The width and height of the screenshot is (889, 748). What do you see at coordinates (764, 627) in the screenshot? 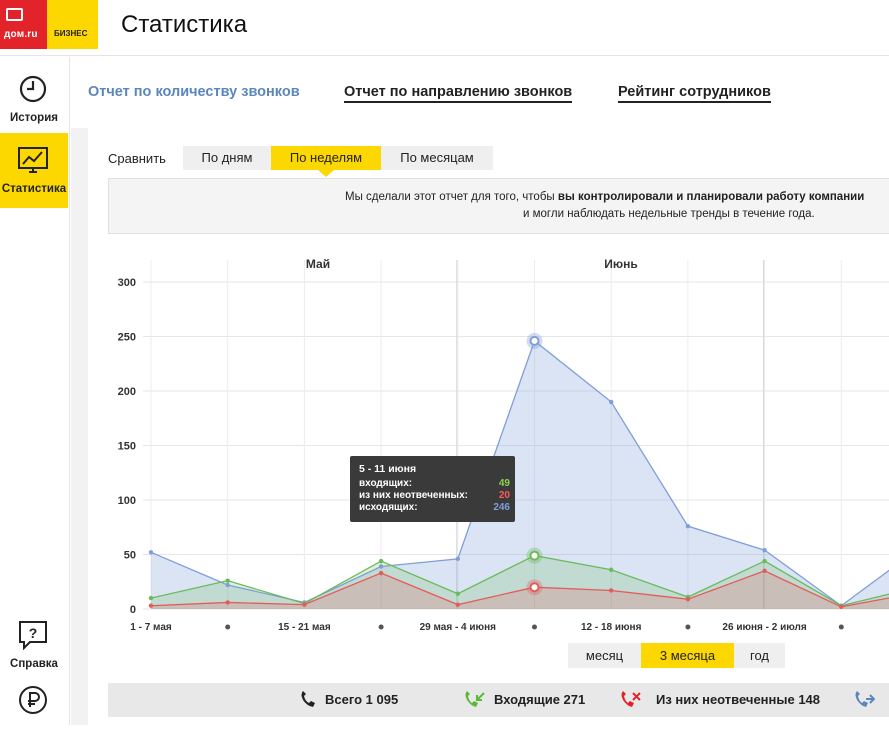
I see `x-tick-label: 26 июня - 2 июля` at bounding box center [764, 627].